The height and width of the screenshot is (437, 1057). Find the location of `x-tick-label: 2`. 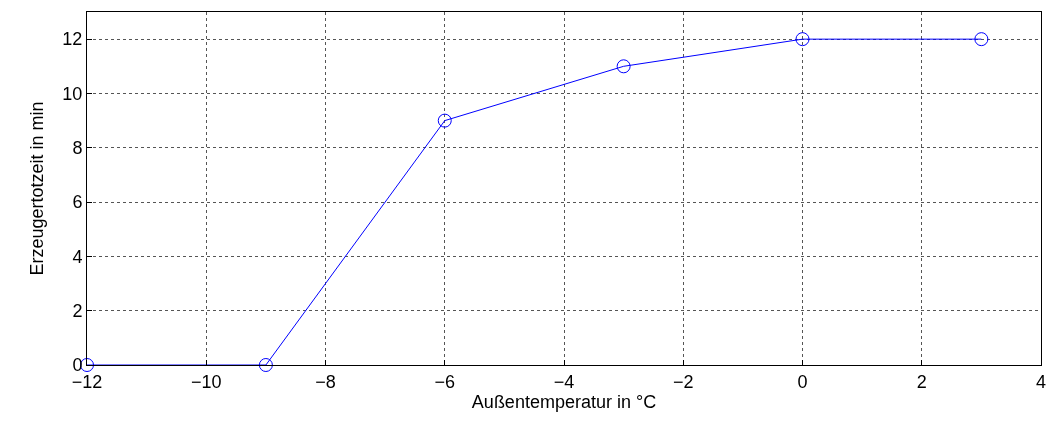

x-tick-label: 2 is located at coordinates (921, 381).